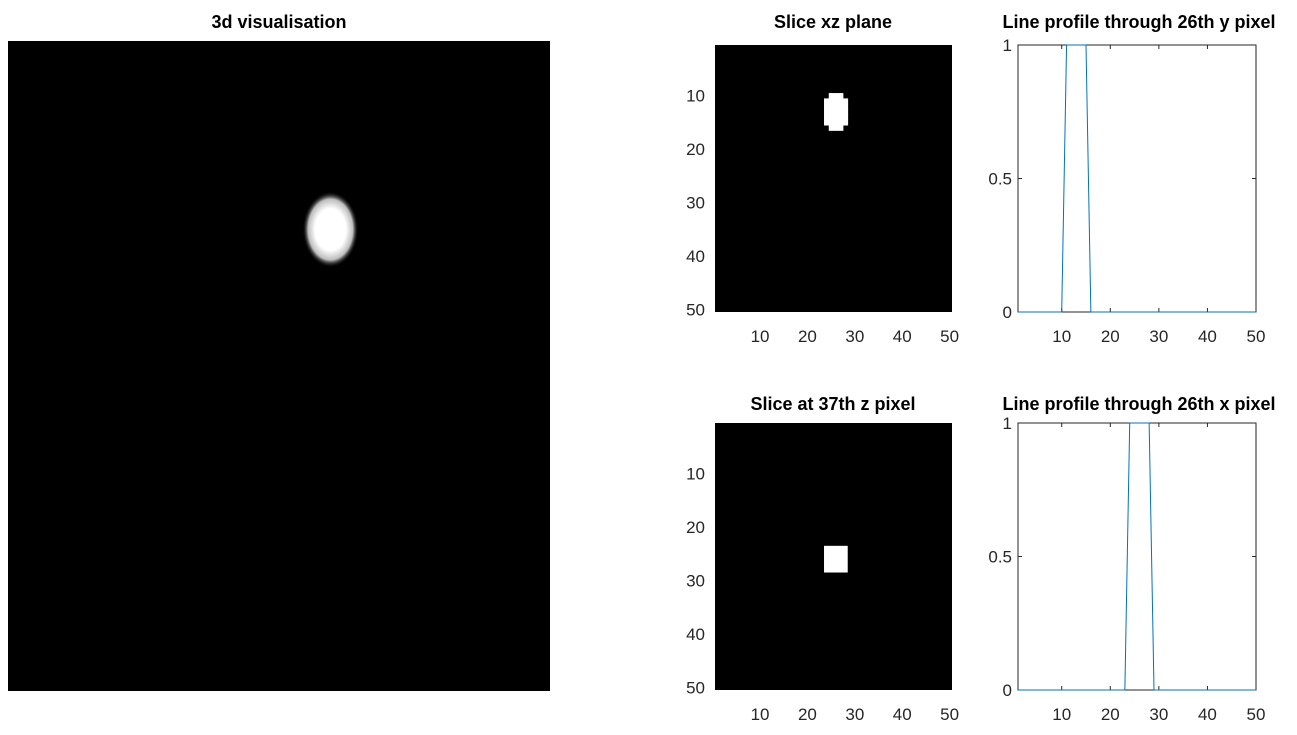 This screenshot has height=735, width=1297. Describe the element at coordinates (832, 404) in the screenshot. I see `title-slice-z37: Slice at 37th z pixel` at that location.